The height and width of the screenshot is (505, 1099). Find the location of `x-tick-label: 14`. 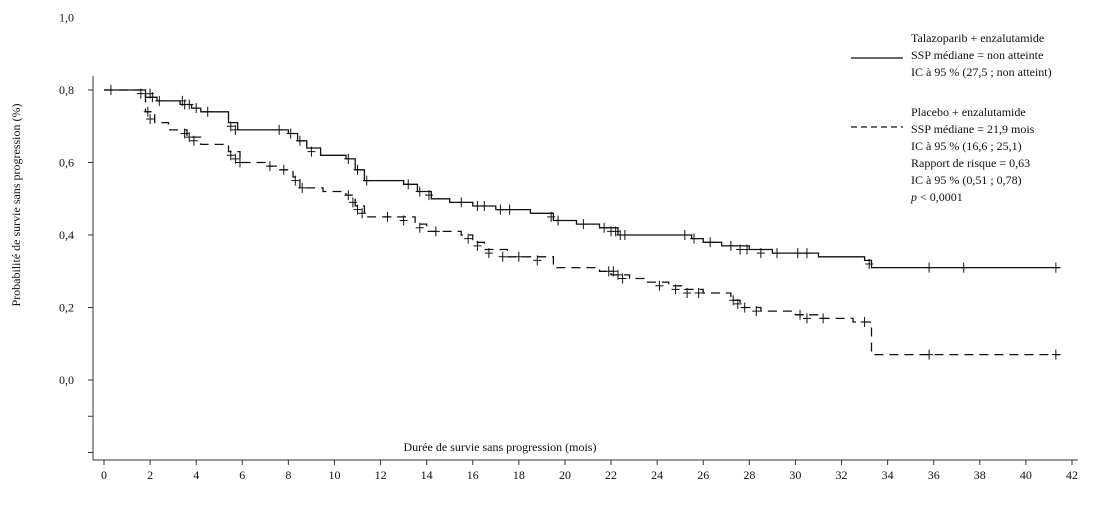

x-tick-label: 14 is located at coordinates (427, 475).